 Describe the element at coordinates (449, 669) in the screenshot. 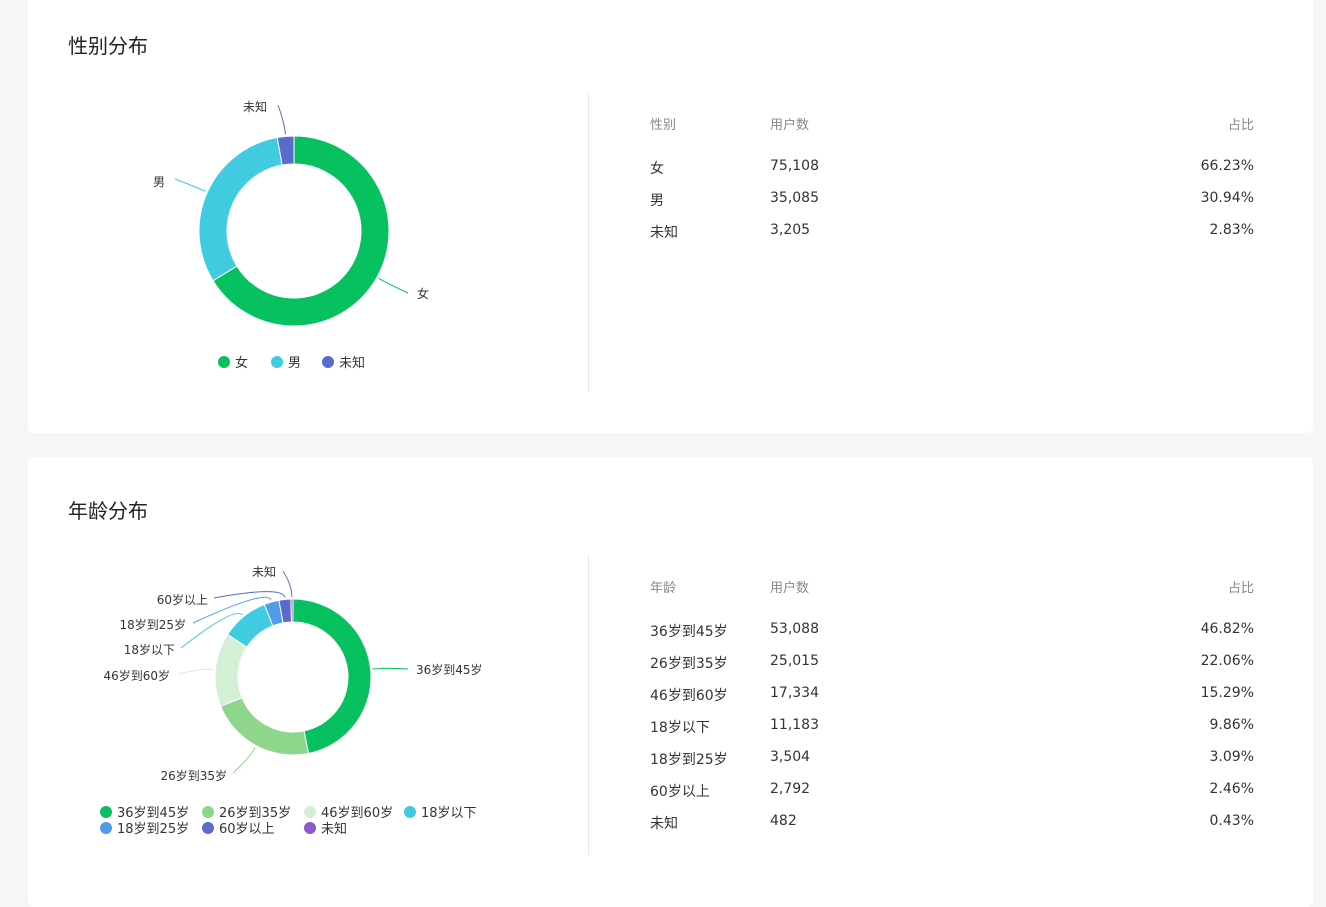

I see `slice-label: 36岁到45岁` at that location.